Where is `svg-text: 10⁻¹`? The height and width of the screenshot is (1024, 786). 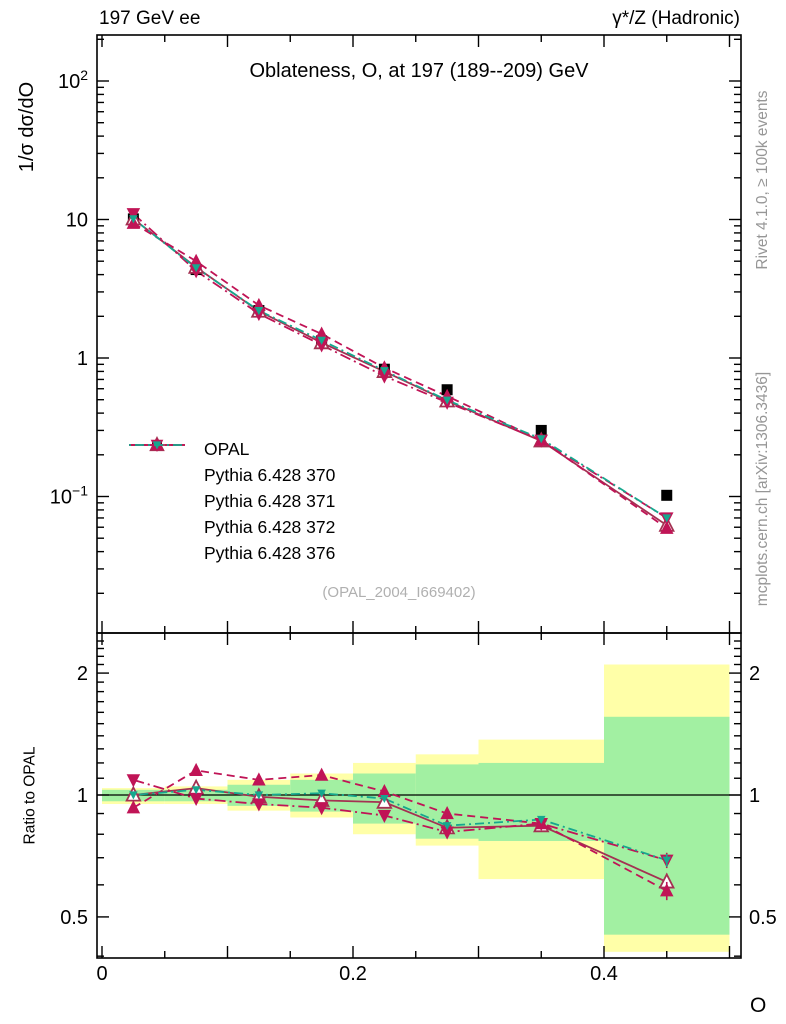 svg-text: 10⁻¹ is located at coordinates (69, 496).